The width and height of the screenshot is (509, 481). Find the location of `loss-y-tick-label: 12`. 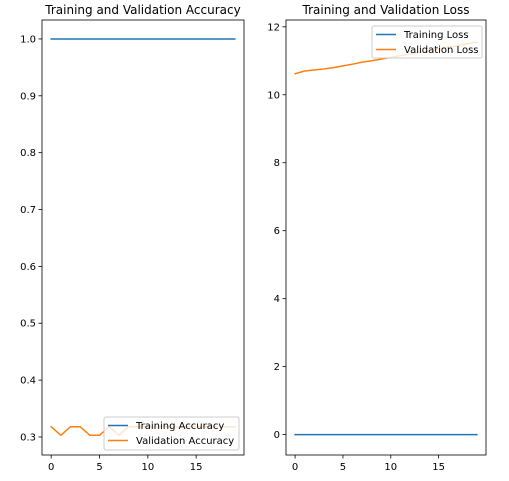

loss-y-tick-label: 12 is located at coordinates (273, 27).